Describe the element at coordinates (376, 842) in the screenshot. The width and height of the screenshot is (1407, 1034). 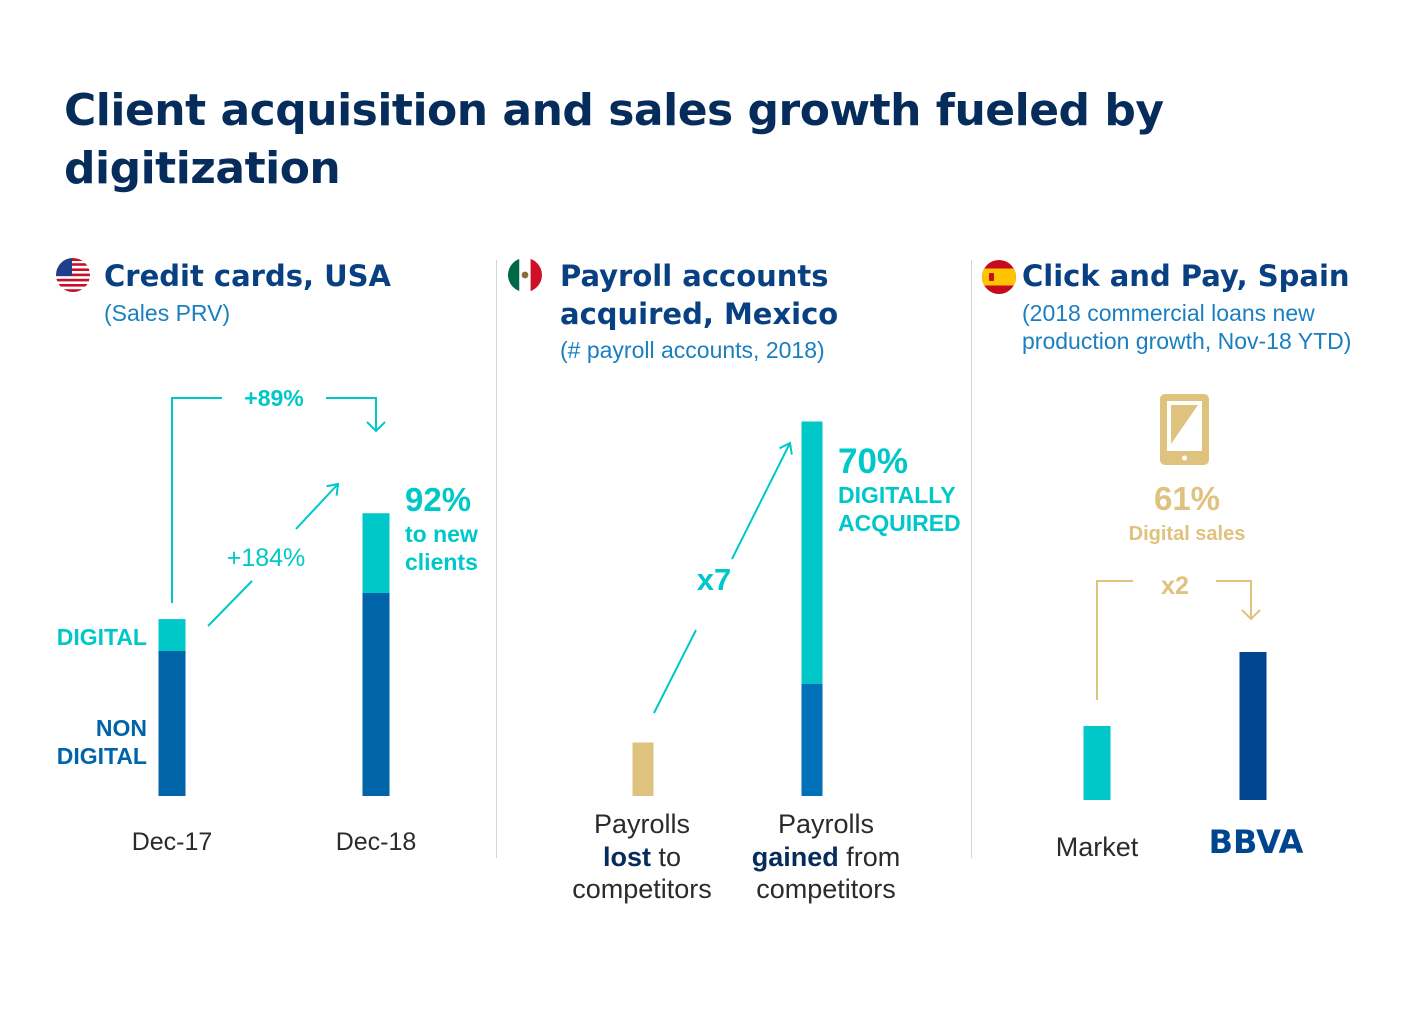
I see `x-tick-label: Dec-18` at that location.